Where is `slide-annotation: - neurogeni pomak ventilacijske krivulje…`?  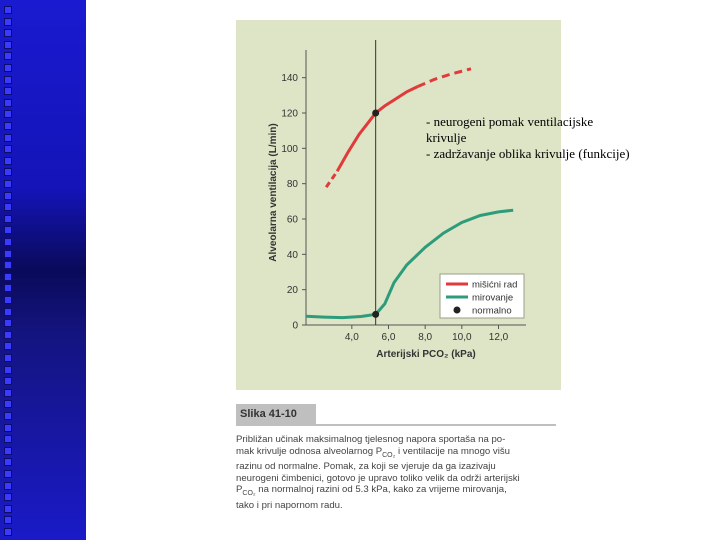
slide-annotation: - neurogeni pomak ventilacijske krivulje… is located at coordinates (571, 138).